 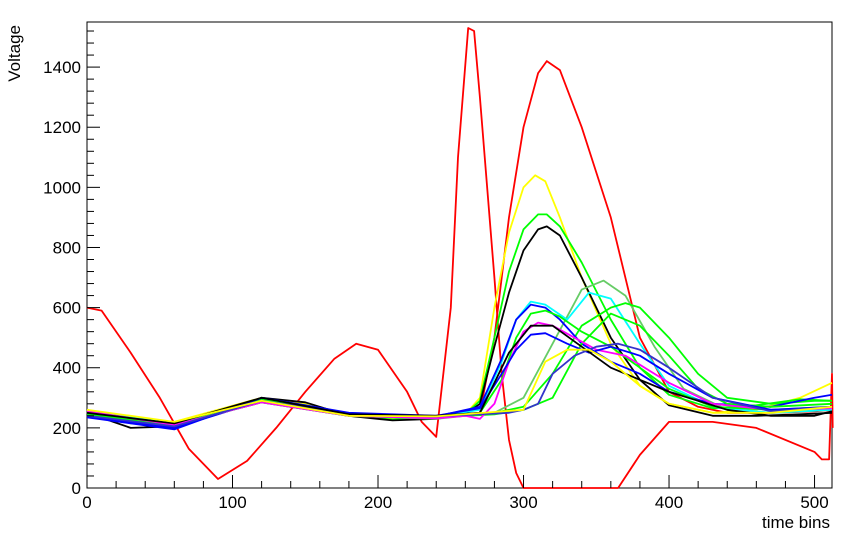 I want to click on y-tick-label: 1000, so click(x=62, y=187).